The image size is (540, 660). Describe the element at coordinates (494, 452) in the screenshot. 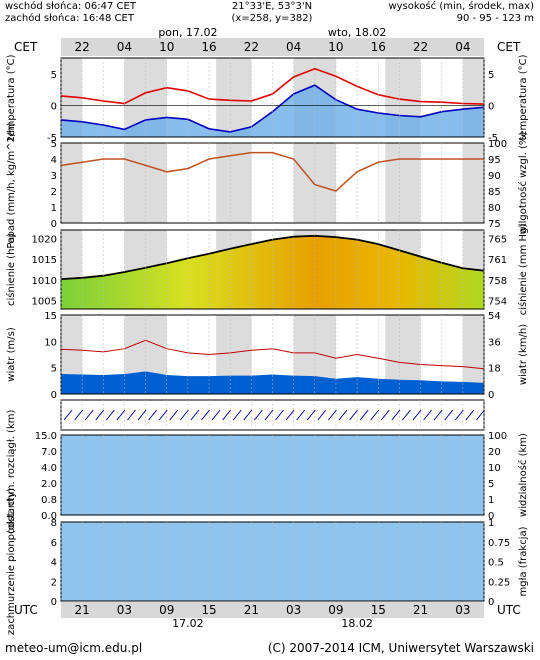

I see `y-tick-label: 20` at that location.